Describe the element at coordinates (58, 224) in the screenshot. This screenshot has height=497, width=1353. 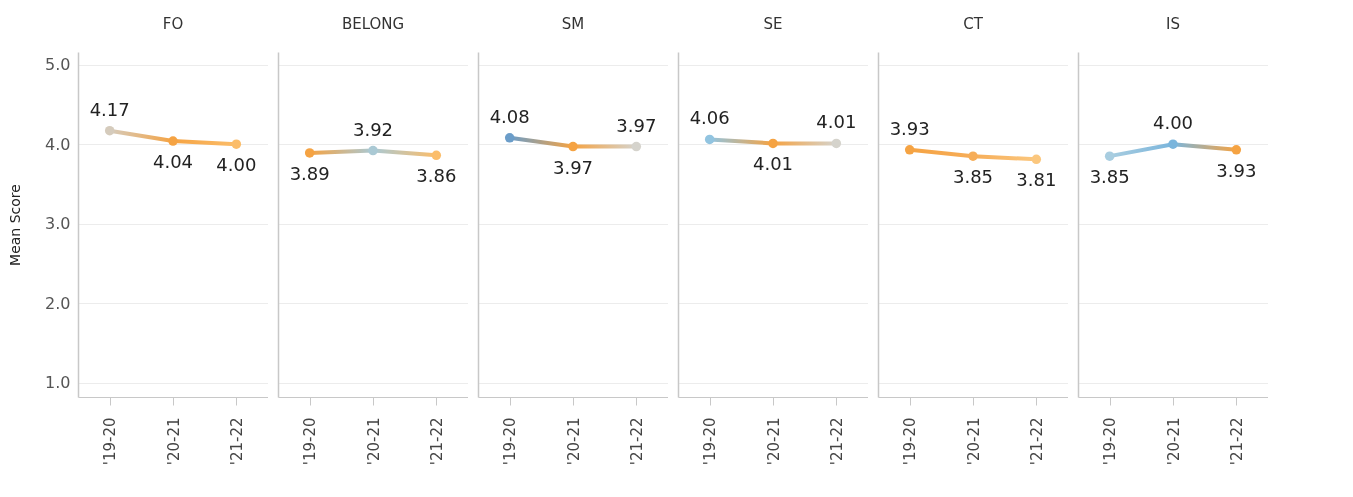
I see `y-tick-label: 3.0` at that location.